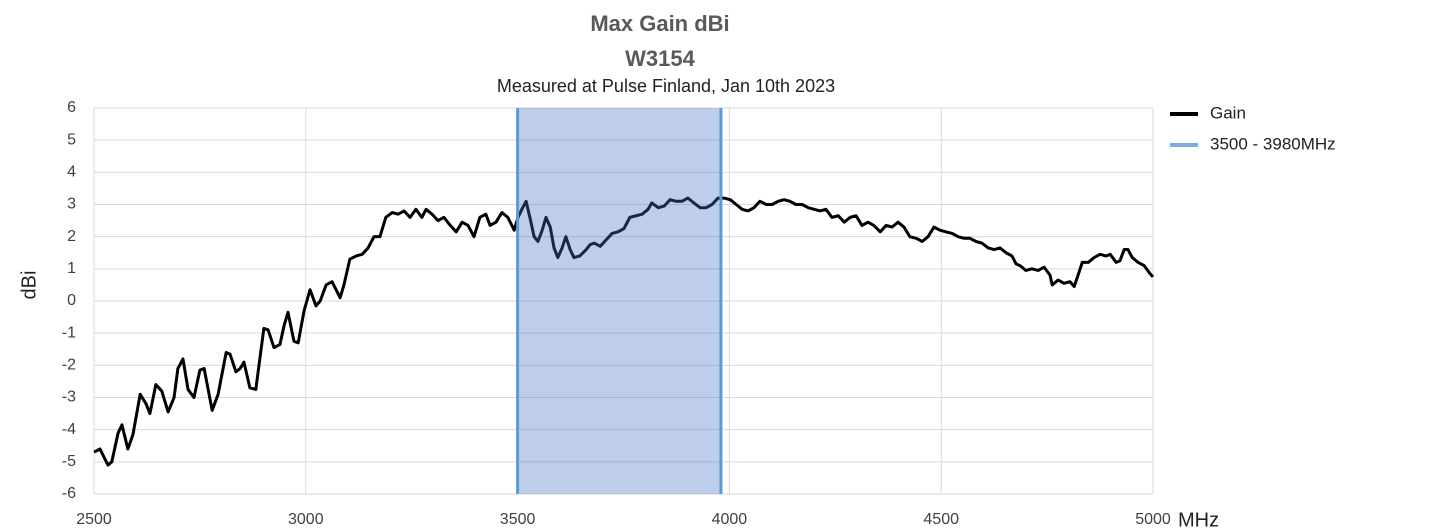 This screenshot has width=1430, height=532. What do you see at coordinates (69, 429) in the screenshot?
I see `y-tick-label: -4` at bounding box center [69, 429].